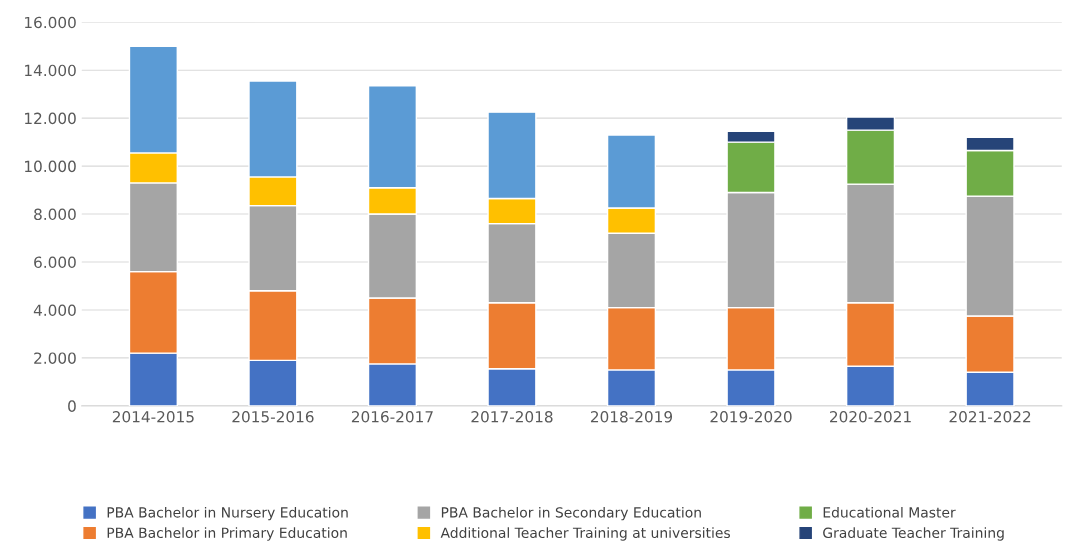 Image resolution: width=1089 pixels, height=556 pixels. Describe the element at coordinates (55, 214) in the screenshot. I see `y-tick-label: 8.000` at that location.